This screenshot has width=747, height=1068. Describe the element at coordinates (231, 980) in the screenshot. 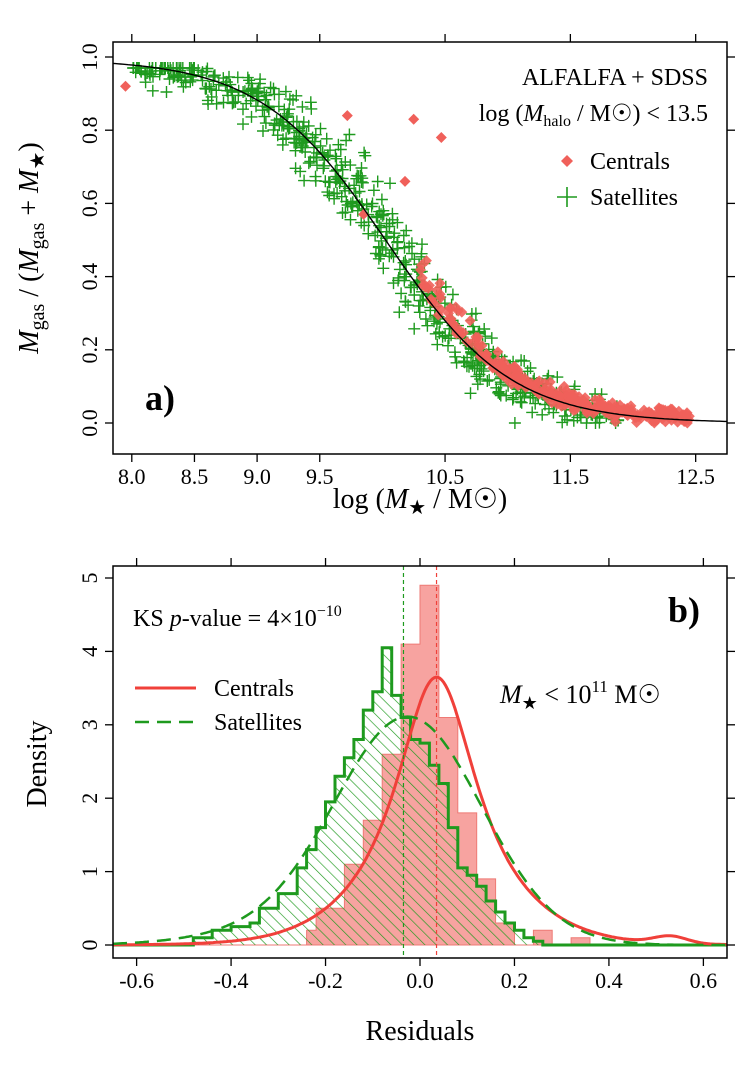

I see `x-tick-label-b: -0.4` at that location.